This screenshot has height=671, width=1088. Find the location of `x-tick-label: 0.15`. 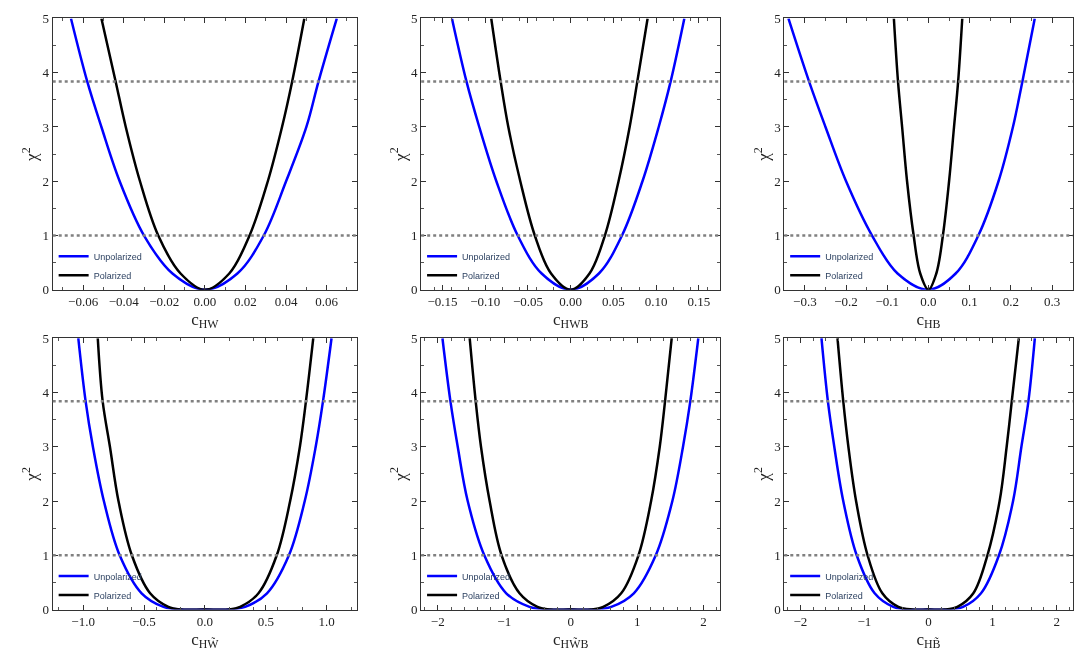

x-tick-label: 0.15 is located at coordinates (699, 302).